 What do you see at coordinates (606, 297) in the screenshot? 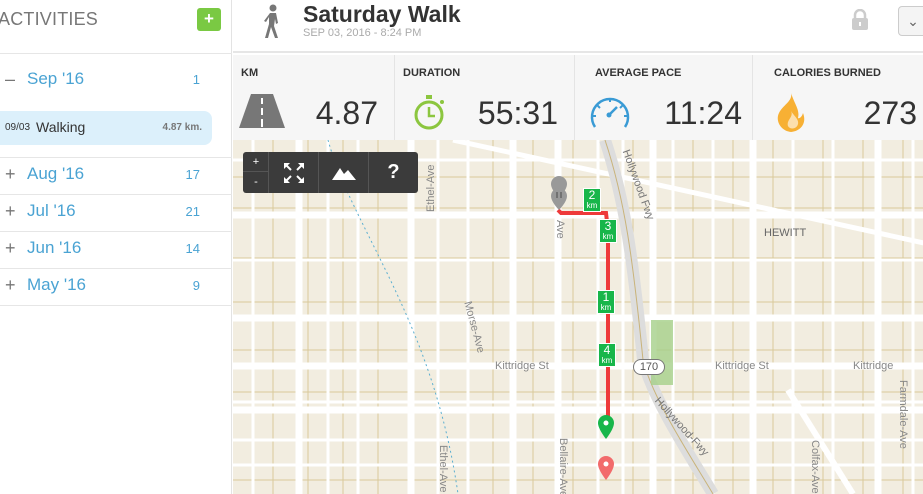
I see `km-number: 1` at bounding box center [606, 297].